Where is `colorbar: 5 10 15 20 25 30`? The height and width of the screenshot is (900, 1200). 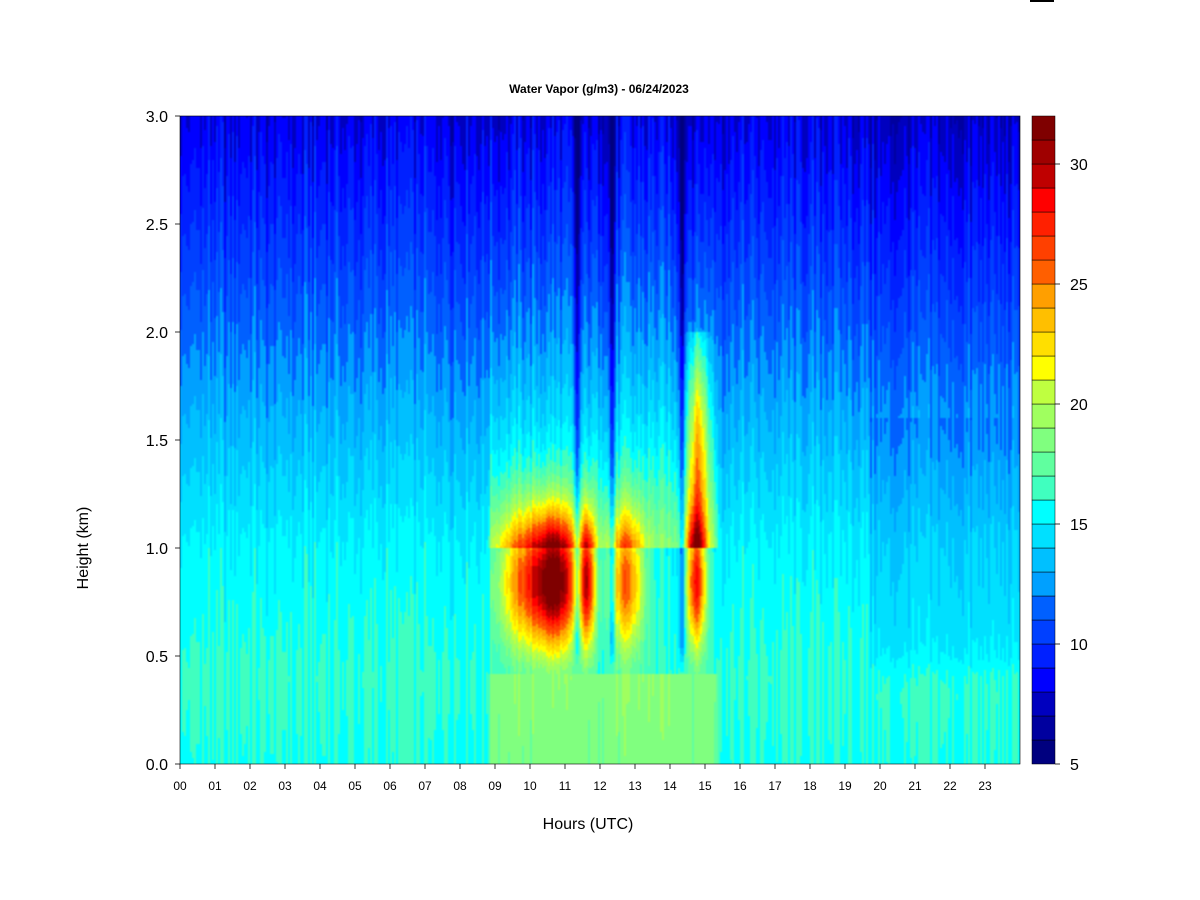
colorbar: 5 10 15 20 25 30 is located at coordinates (1059, 444).